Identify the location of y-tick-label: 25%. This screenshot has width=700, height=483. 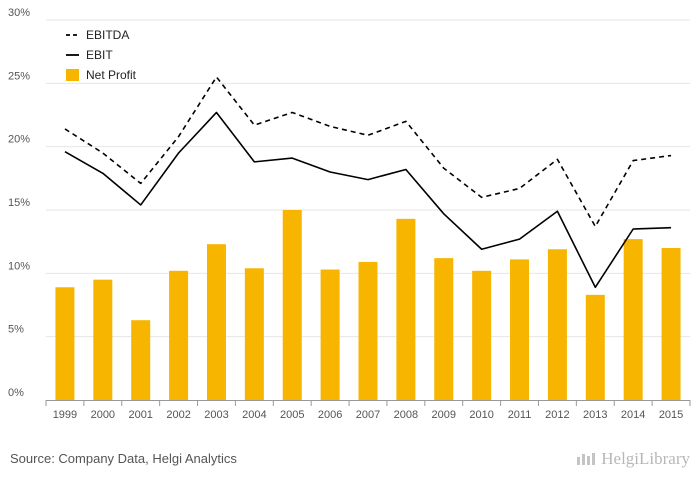
(19, 76).